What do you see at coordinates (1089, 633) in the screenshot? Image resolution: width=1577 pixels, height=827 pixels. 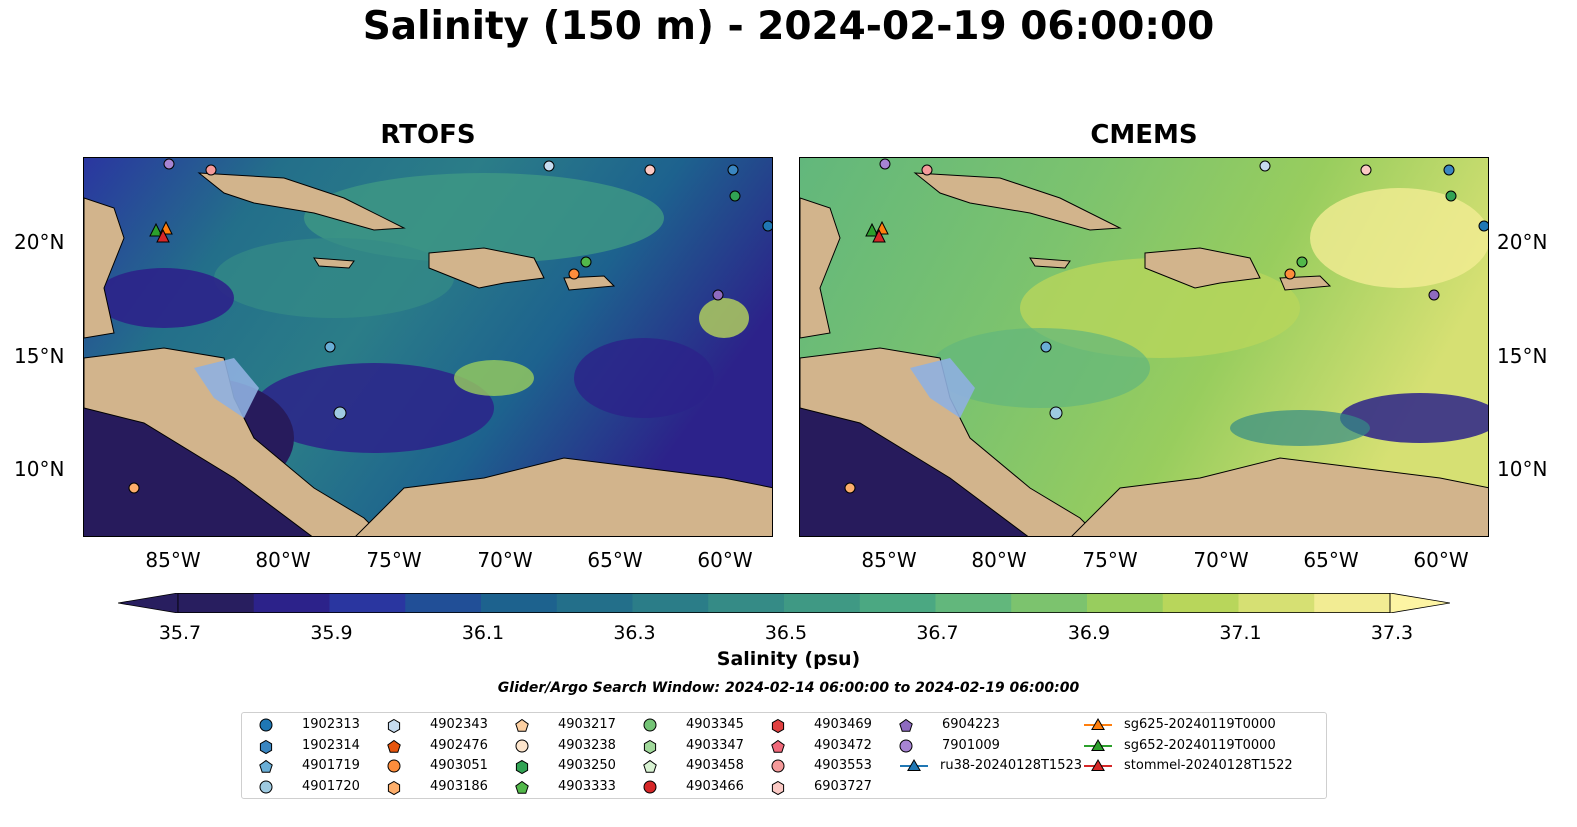 I see `colorbar-tick-6: 36.9` at bounding box center [1089, 633].